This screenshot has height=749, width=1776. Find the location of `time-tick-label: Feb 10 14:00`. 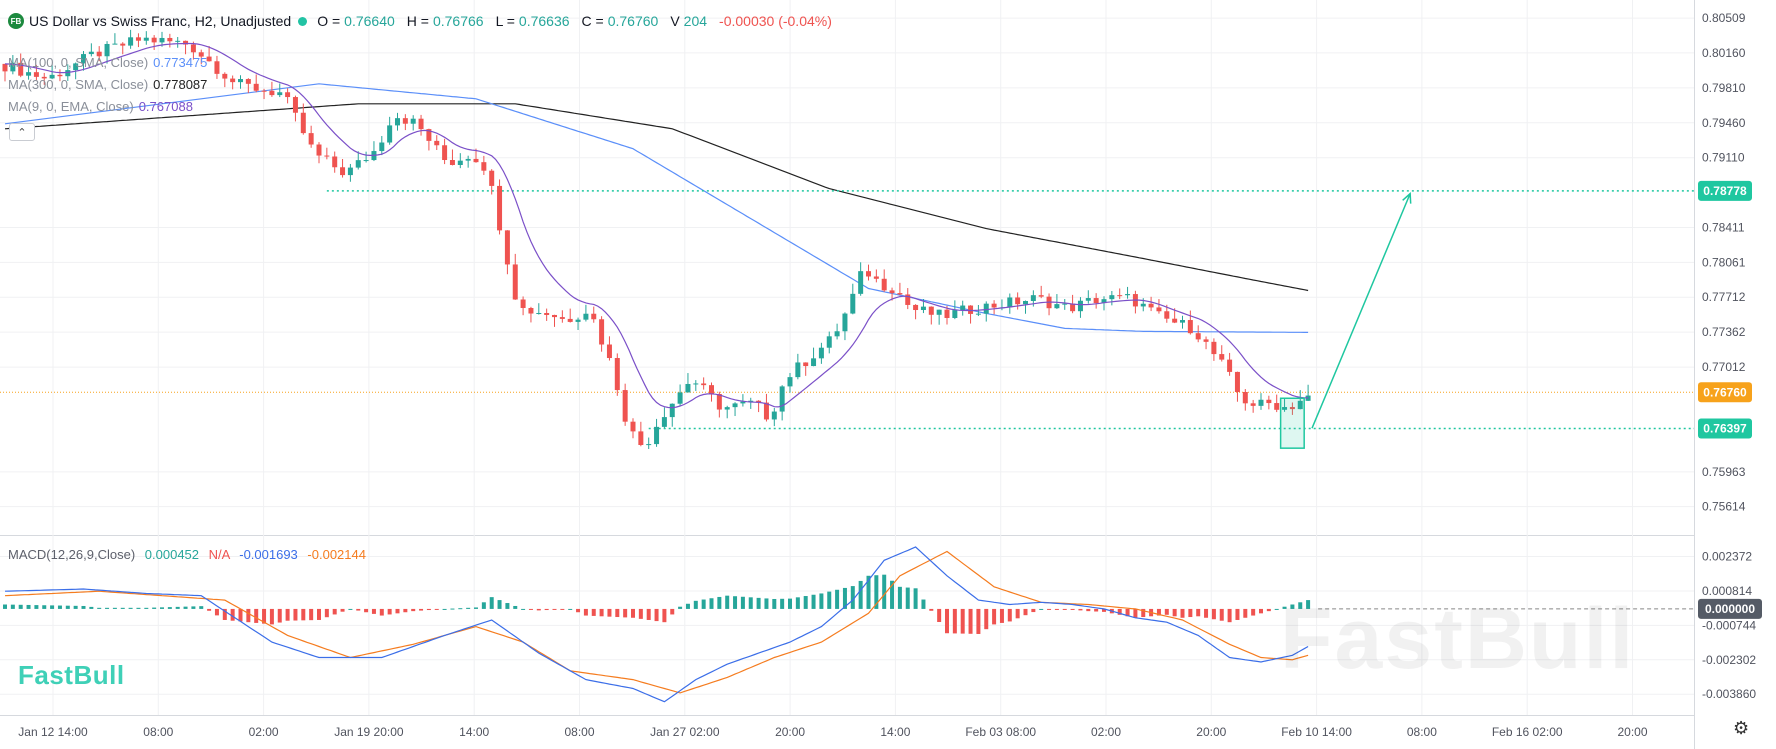

time-tick-label: Feb 10 14:00 is located at coordinates (1316, 732).